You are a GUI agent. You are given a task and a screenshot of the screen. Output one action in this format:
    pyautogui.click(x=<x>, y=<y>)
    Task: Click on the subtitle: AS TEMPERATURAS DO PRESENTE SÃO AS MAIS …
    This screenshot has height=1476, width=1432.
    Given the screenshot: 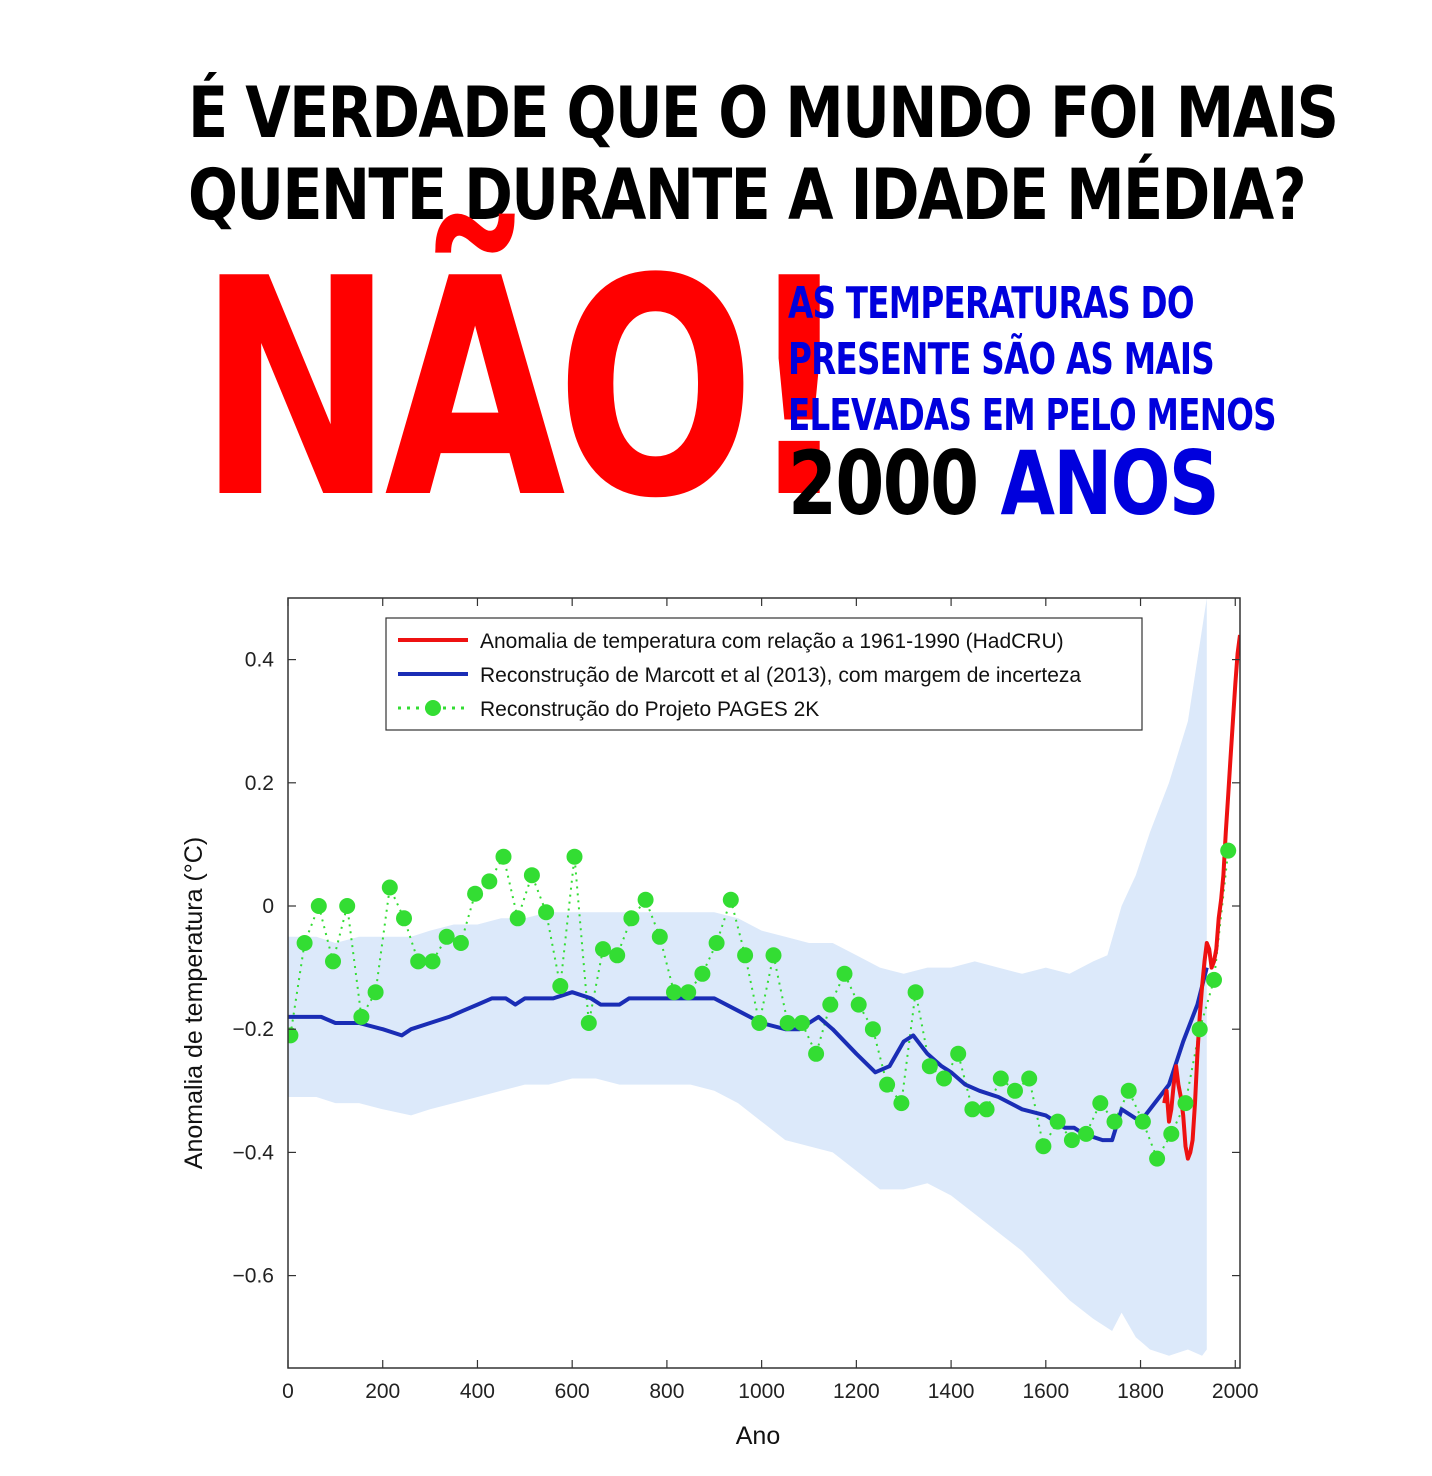 What is the action you would take?
    pyautogui.click(x=1032, y=360)
    